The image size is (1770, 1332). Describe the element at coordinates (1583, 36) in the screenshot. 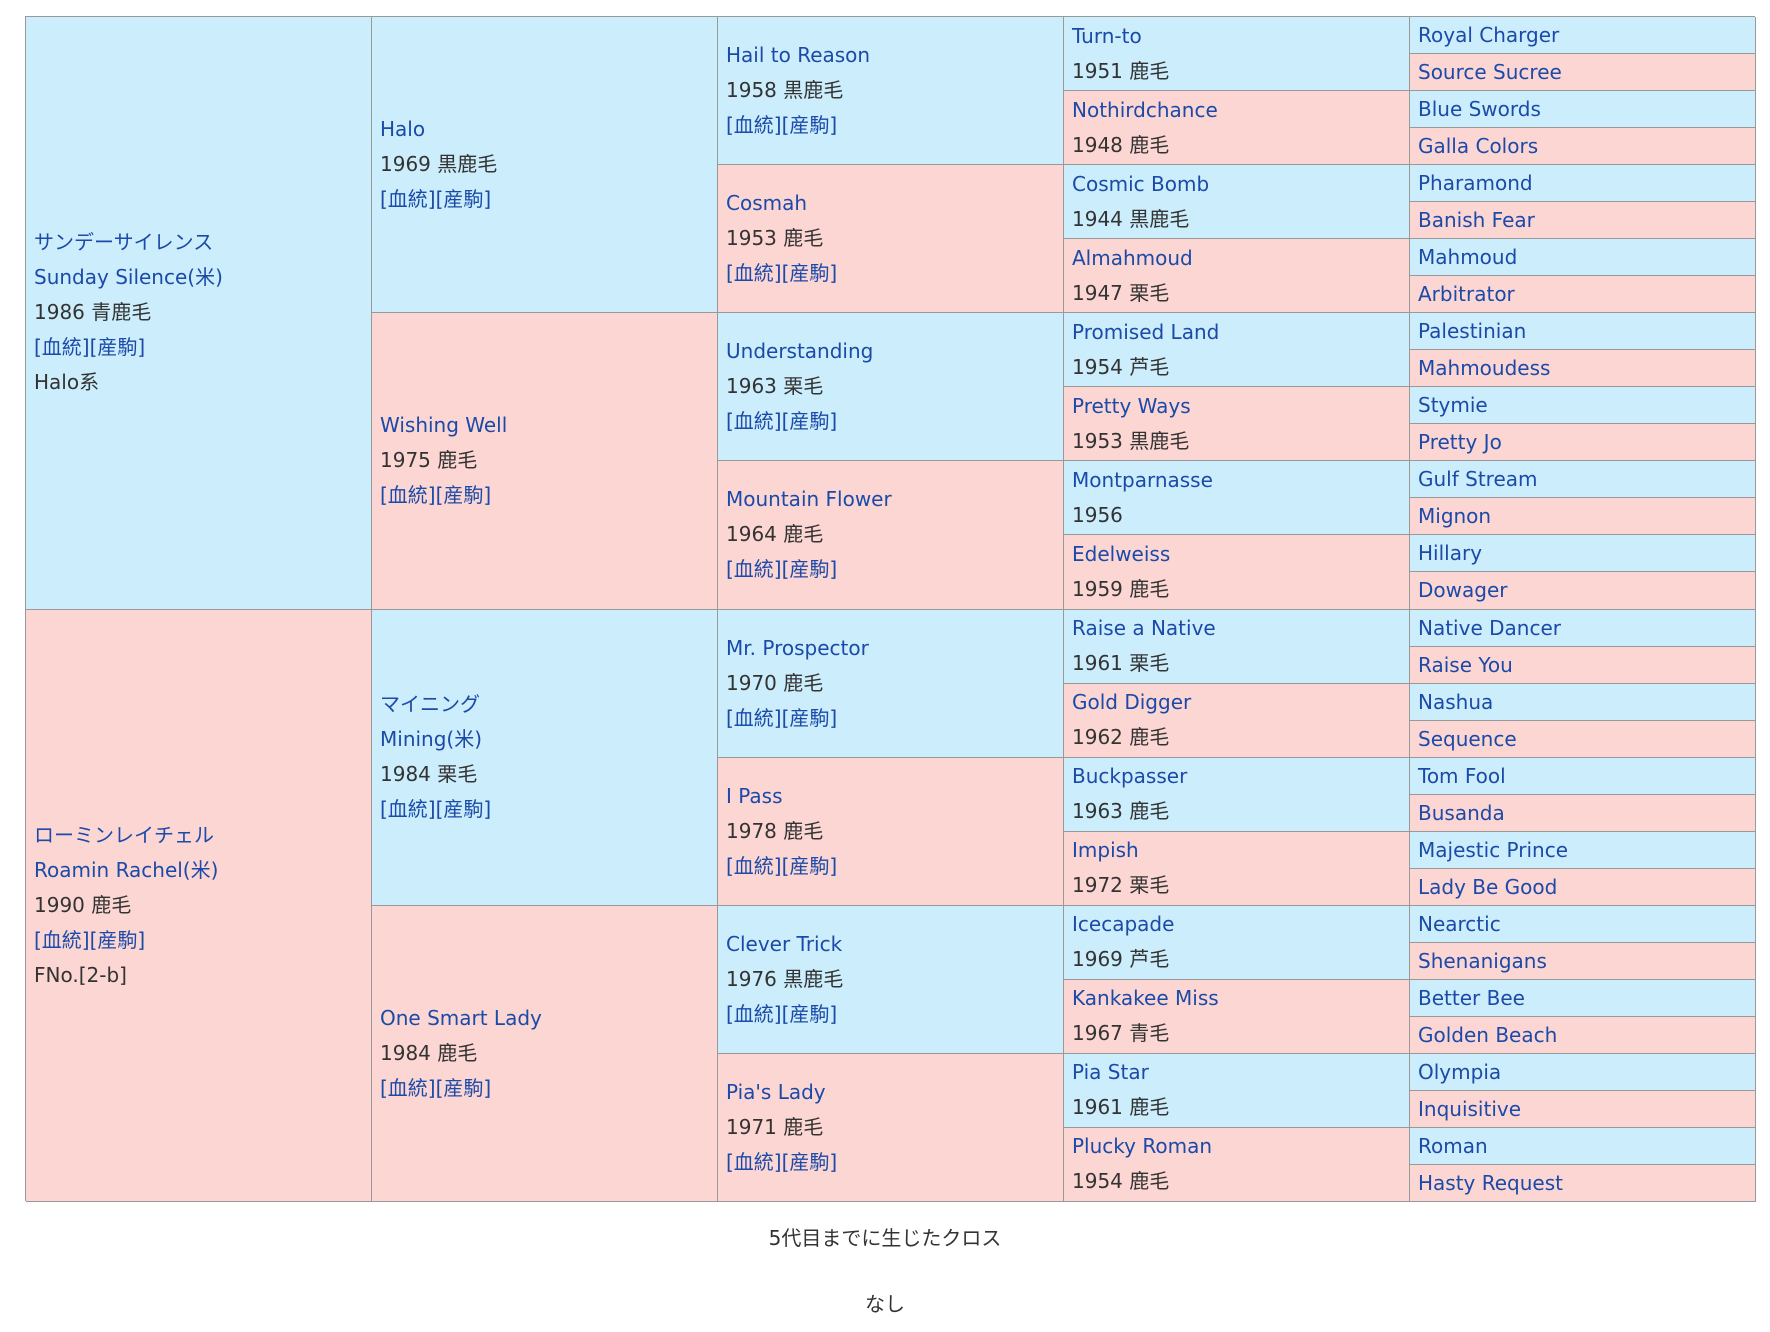

I see `pedigree-cell-gen5: Royal Charger` at that location.